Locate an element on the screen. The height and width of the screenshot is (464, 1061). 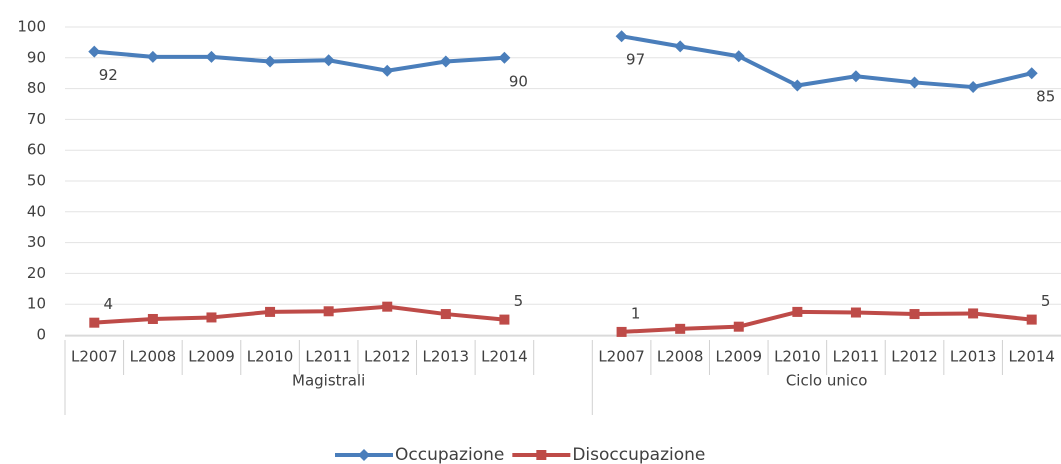
y-tick-label: 20 is located at coordinates (36, 273).